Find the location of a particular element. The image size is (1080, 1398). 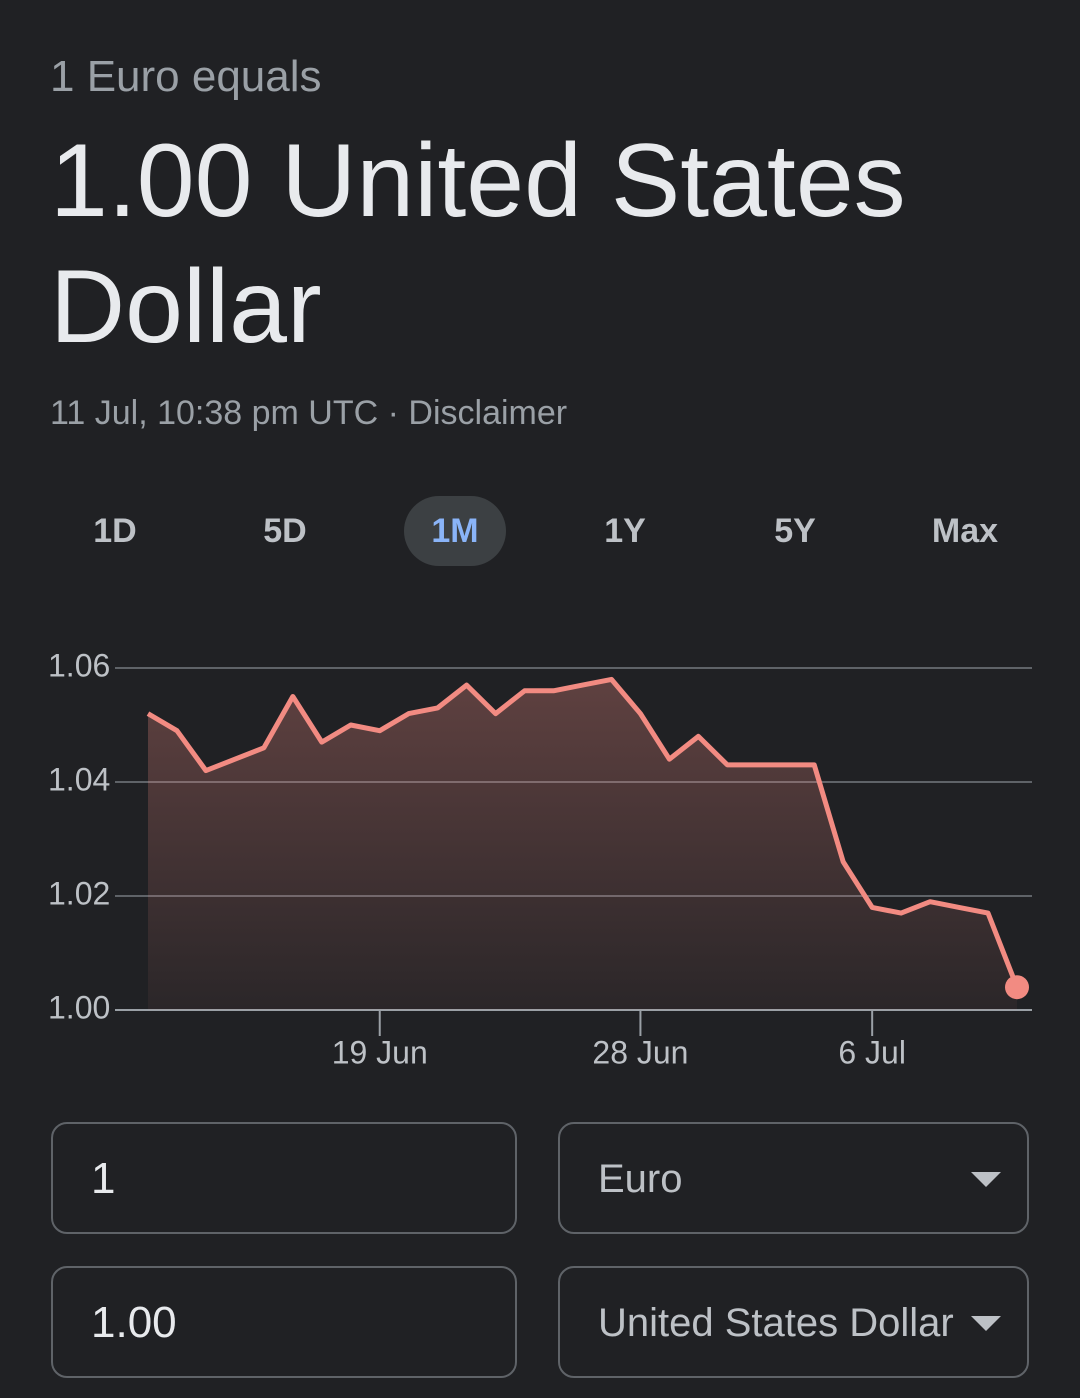

timestamp-line: 11 Jul, 10:38 pm UTC · Disclaimer is located at coordinates (308, 413).